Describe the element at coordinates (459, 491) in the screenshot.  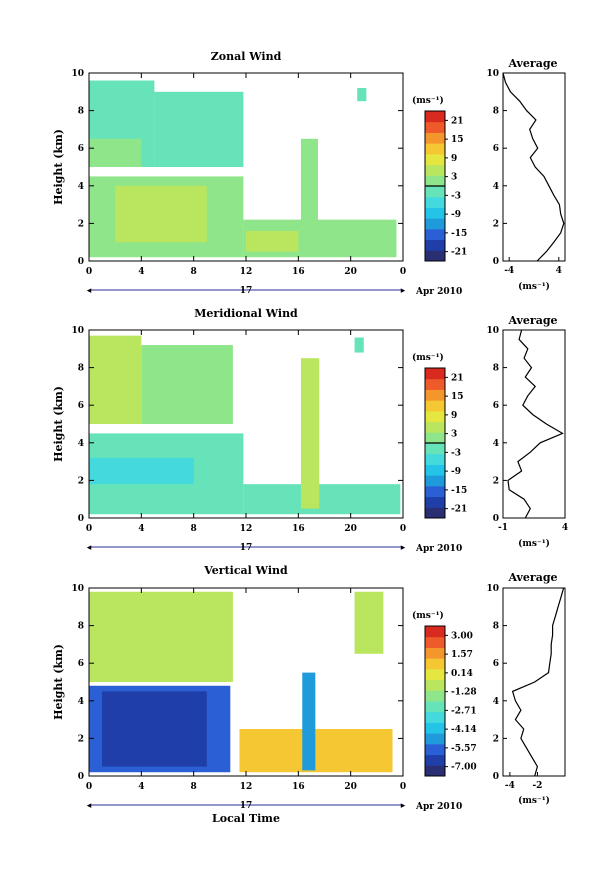
I see `colorbar-tick-label: -15` at that location.